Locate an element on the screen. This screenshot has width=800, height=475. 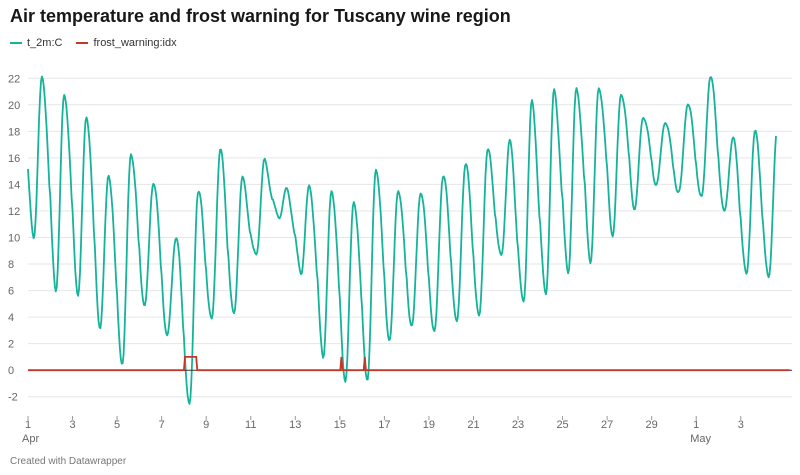
x-tick-label: 15 is located at coordinates (340, 425).